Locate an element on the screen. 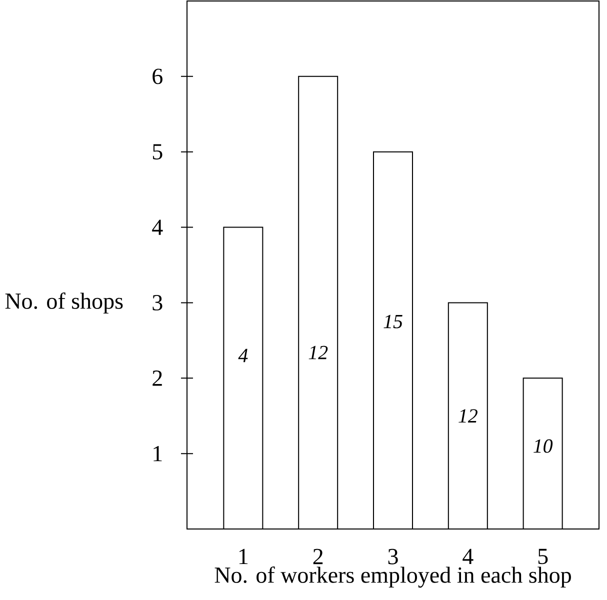 Image resolution: width=607 pixels, height=600 pixels. x-axis-title: No. of workers employed in each shop is located at coordinates (392, 577).